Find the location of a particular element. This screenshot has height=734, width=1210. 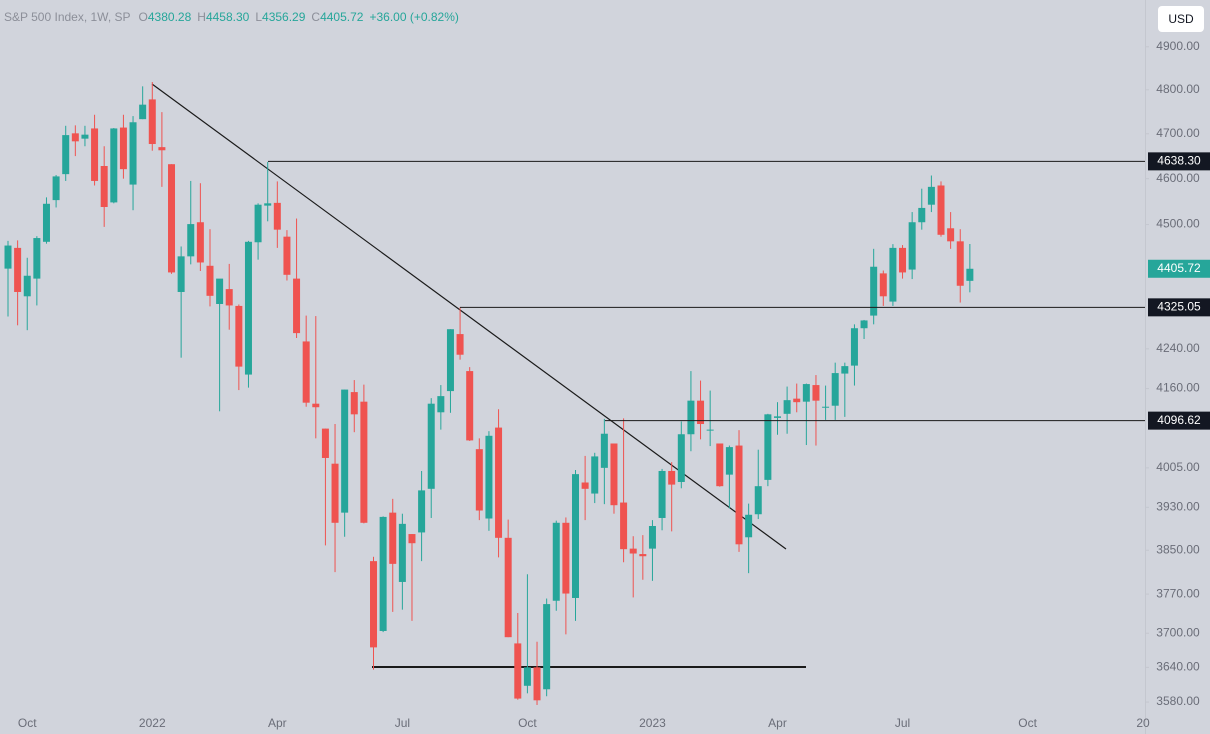

o-letter: O is located at coordinates (143, 17).